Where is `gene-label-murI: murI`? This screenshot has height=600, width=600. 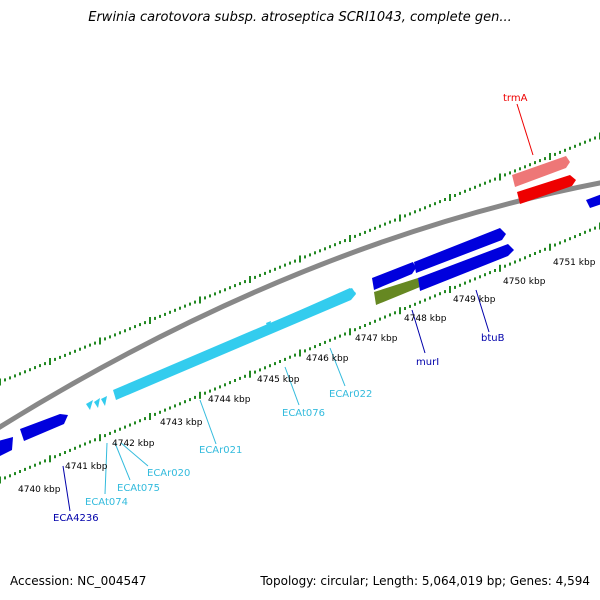
gene-label-murI: murI is located at coordinates (427, 362).